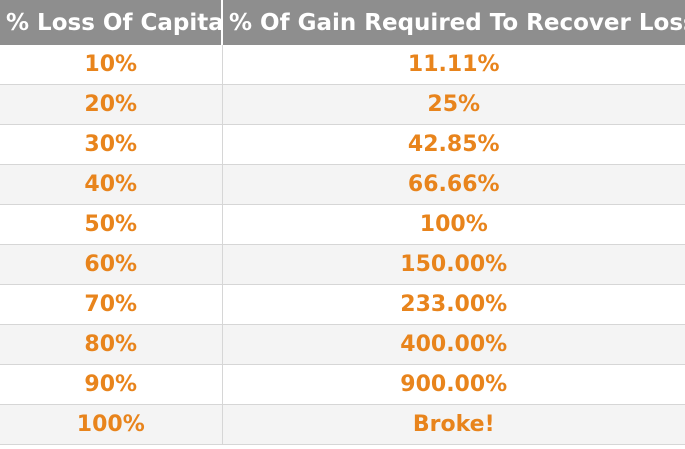  I want to click on loss-cell: 10%, so click(111, 65).